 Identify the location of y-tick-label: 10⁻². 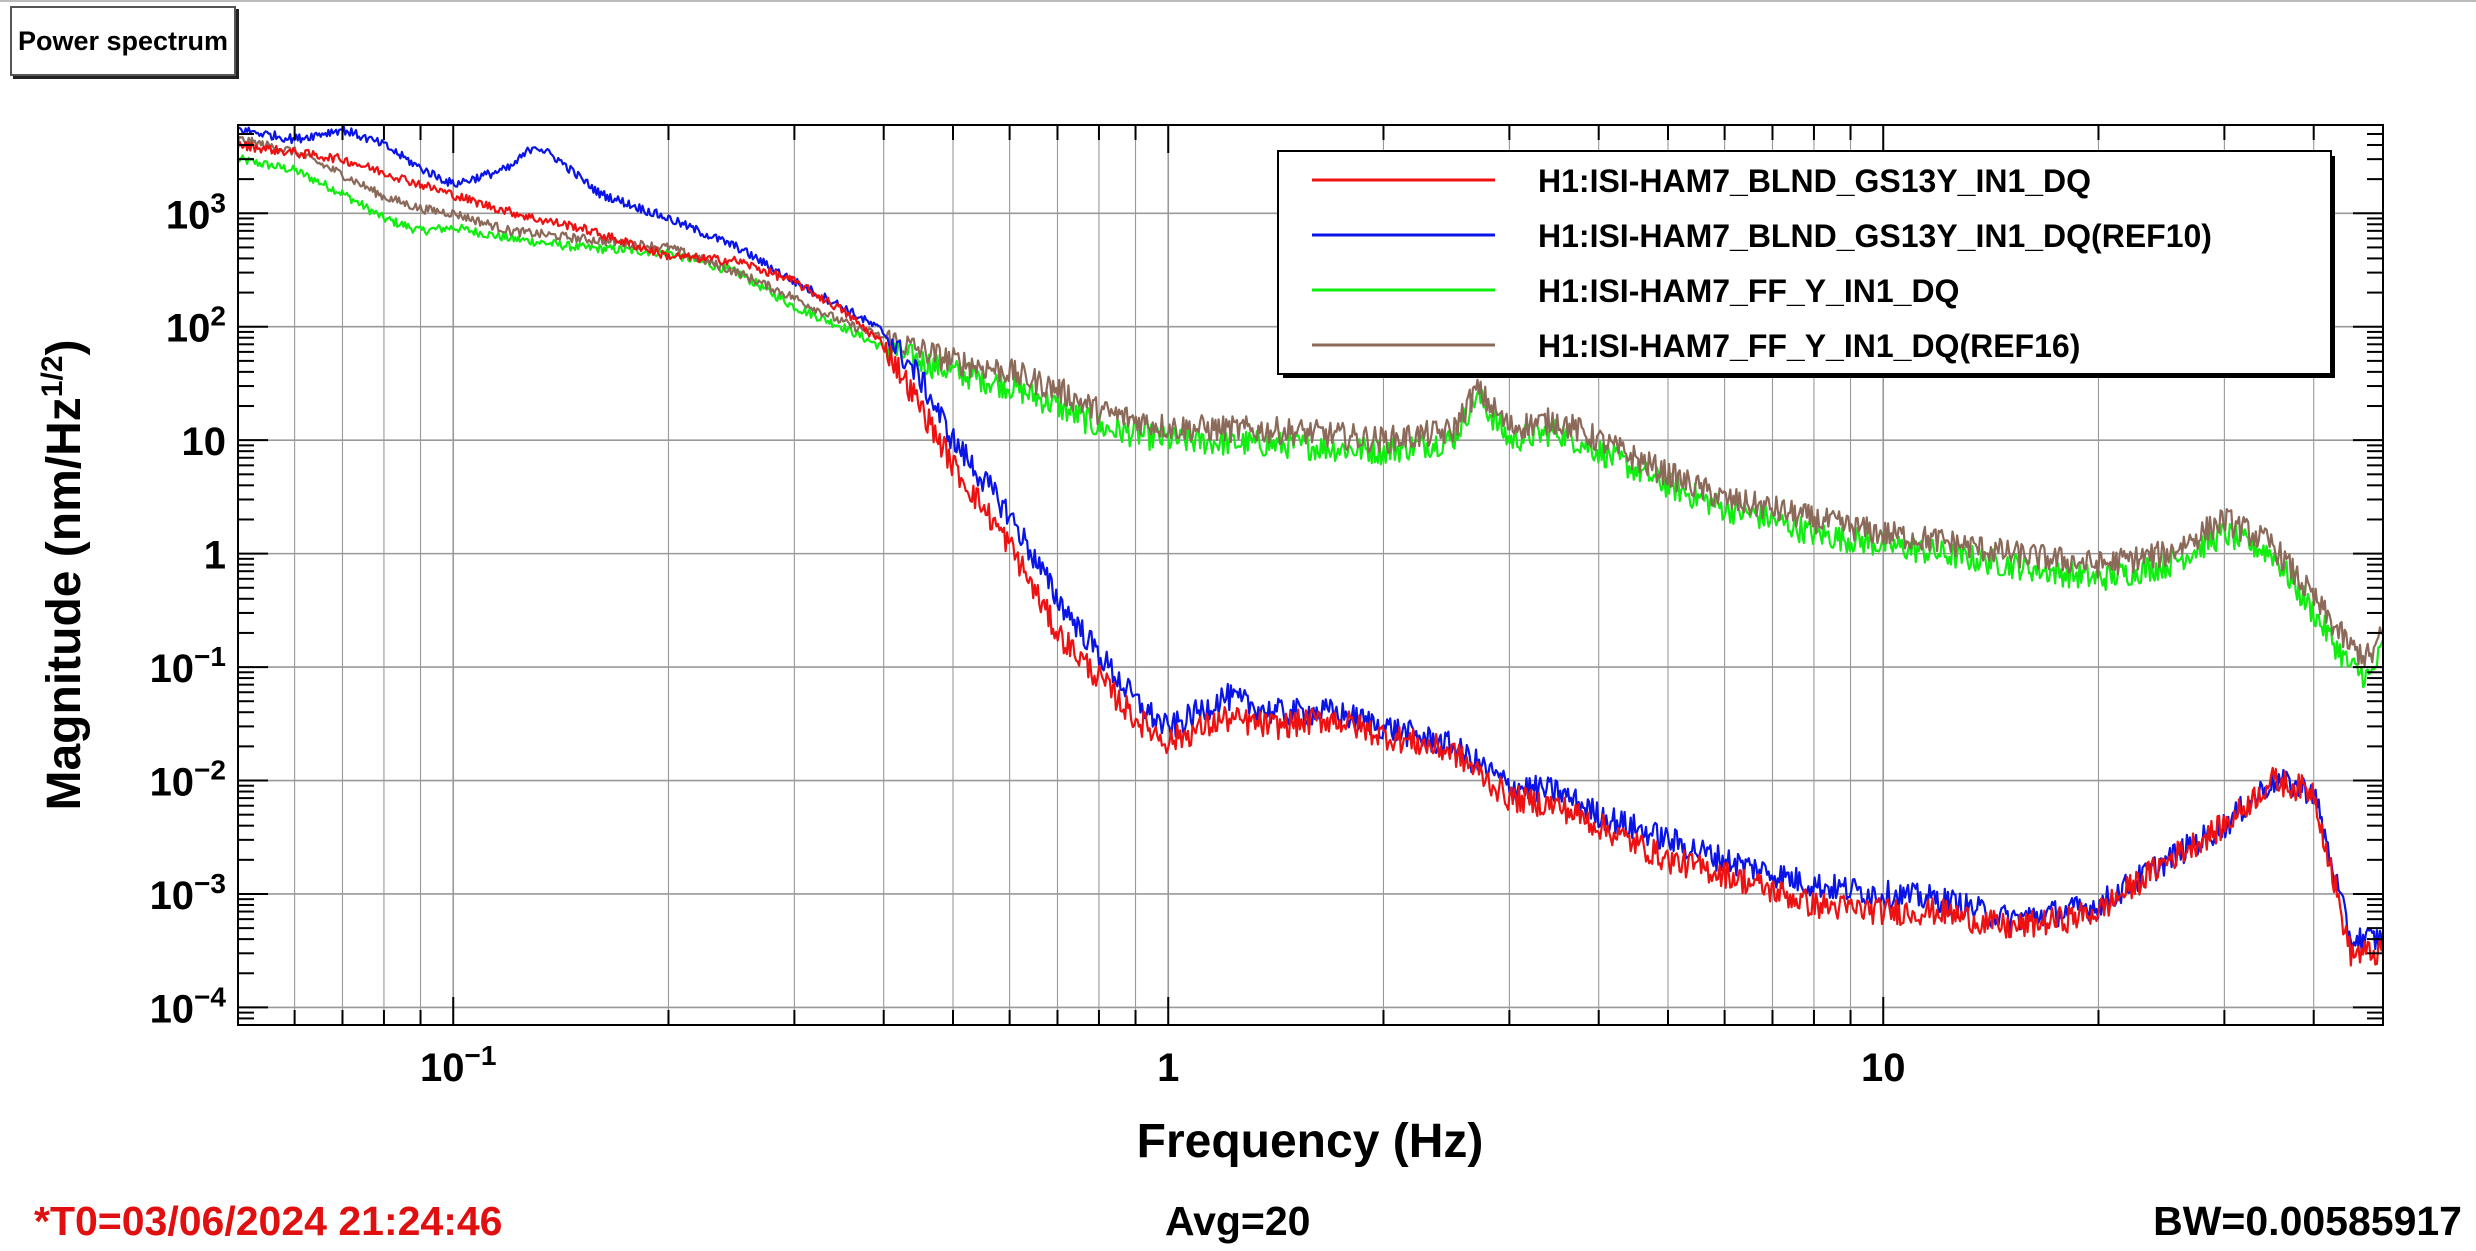
(188, 780).